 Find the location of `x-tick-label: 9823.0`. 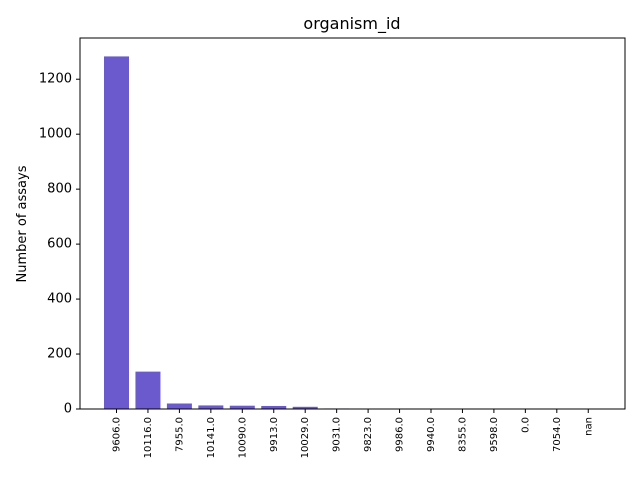

x-tick-label: 9823.0 is located at coordinates (368, 434).